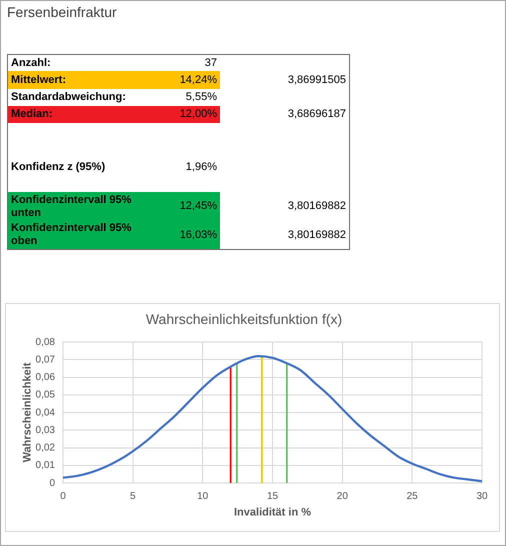  What do you see at coordinates (317, 114) in the screenshot?
I see `text: 3,68696187` at bounding box center [317, 114].